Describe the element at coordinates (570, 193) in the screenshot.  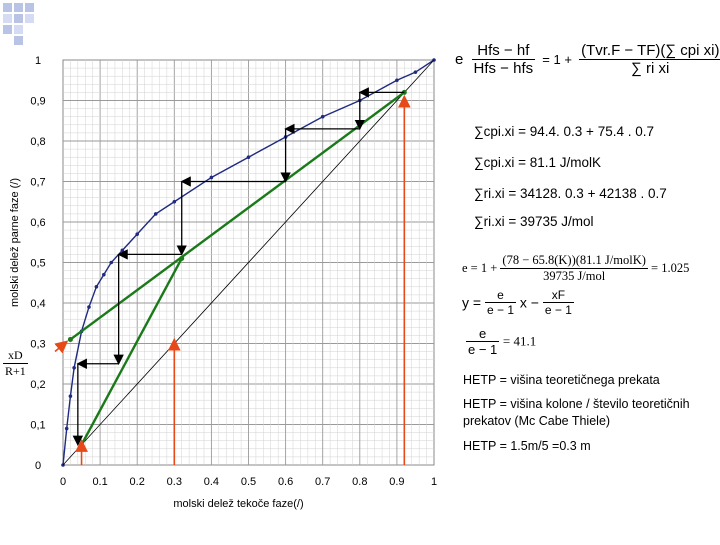
I see `calc-line-3: ∑ri.xi = 34128. 0.3 + 42138 . 0.7` at that location.